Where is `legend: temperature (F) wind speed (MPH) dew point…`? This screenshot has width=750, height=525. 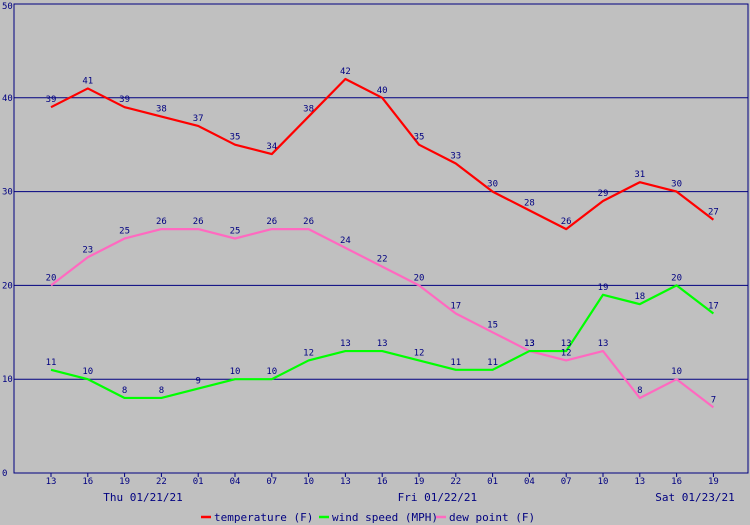 legend: temperature (F) wind speed (MPH) dew point… is located at coordinates (368, 517).